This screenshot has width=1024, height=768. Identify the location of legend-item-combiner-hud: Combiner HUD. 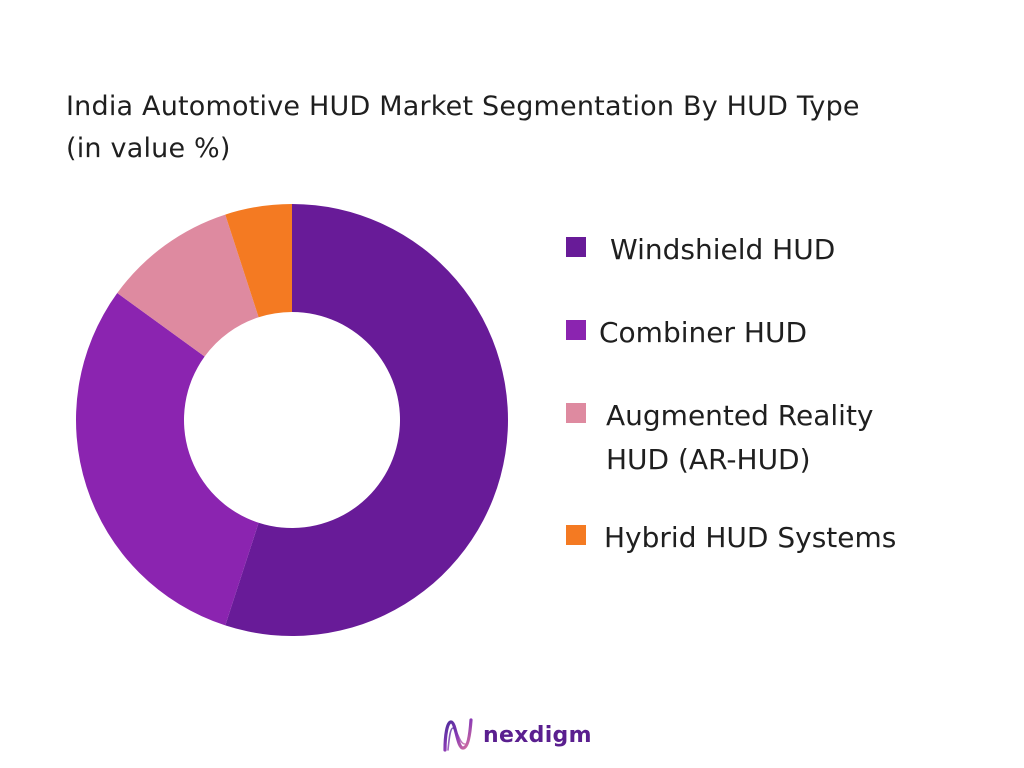
(762, 333).